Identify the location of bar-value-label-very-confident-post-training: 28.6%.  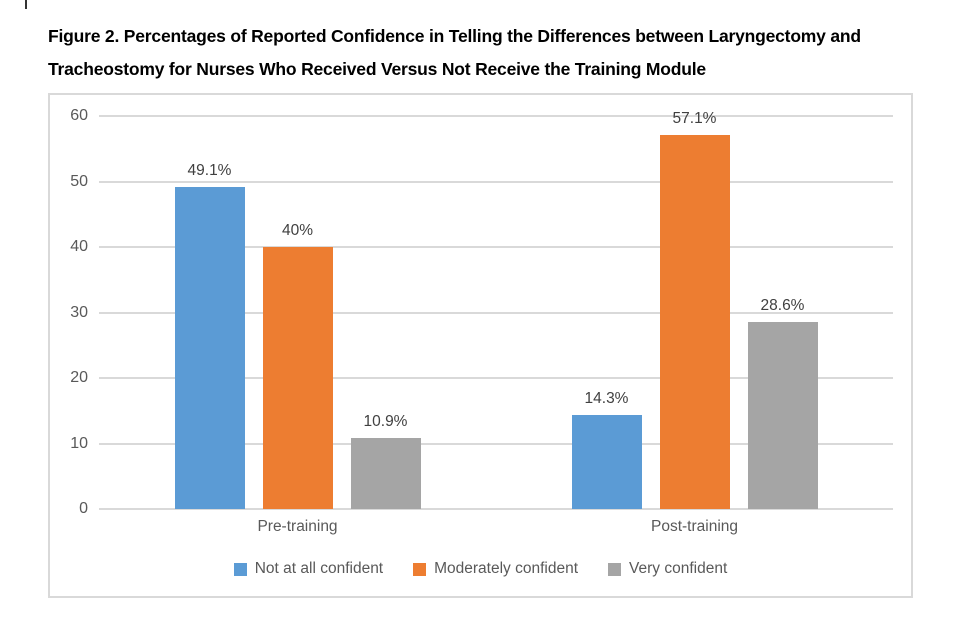
(782, 305).